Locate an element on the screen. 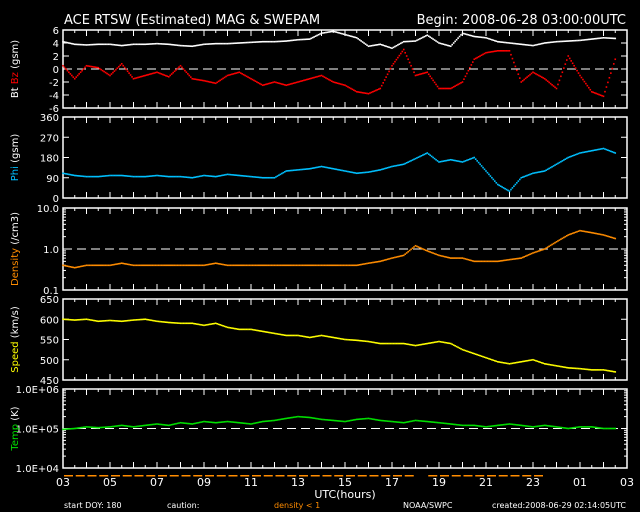 The image size is (640, 512). series-bz is located at coordinates (339, 73).